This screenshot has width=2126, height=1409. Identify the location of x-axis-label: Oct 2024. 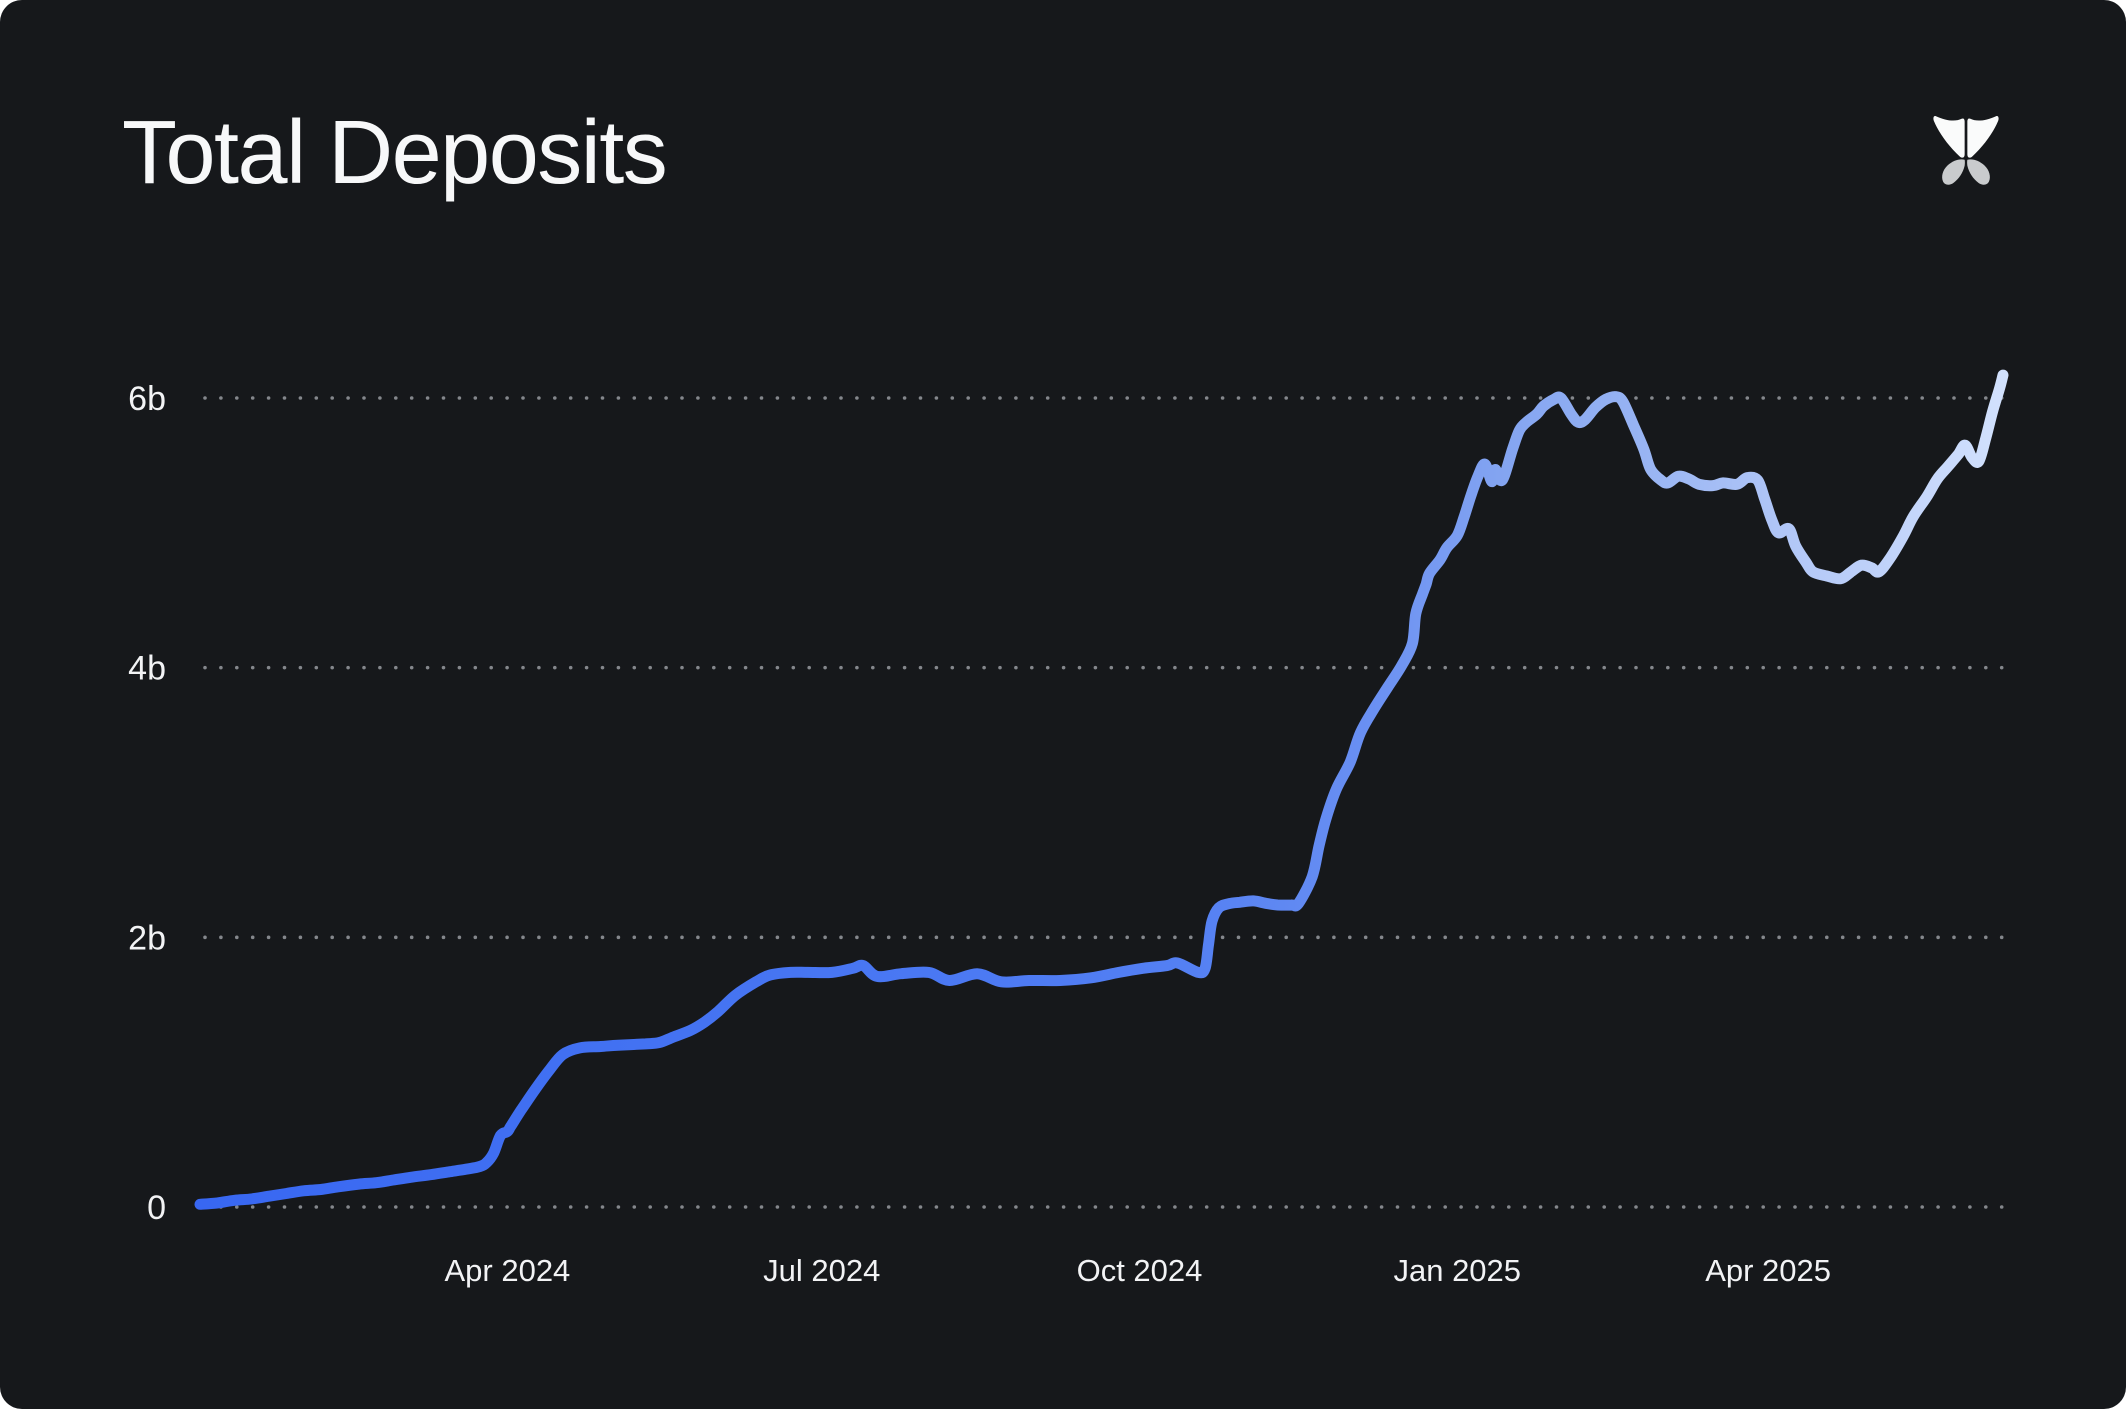
(1140, 1270).